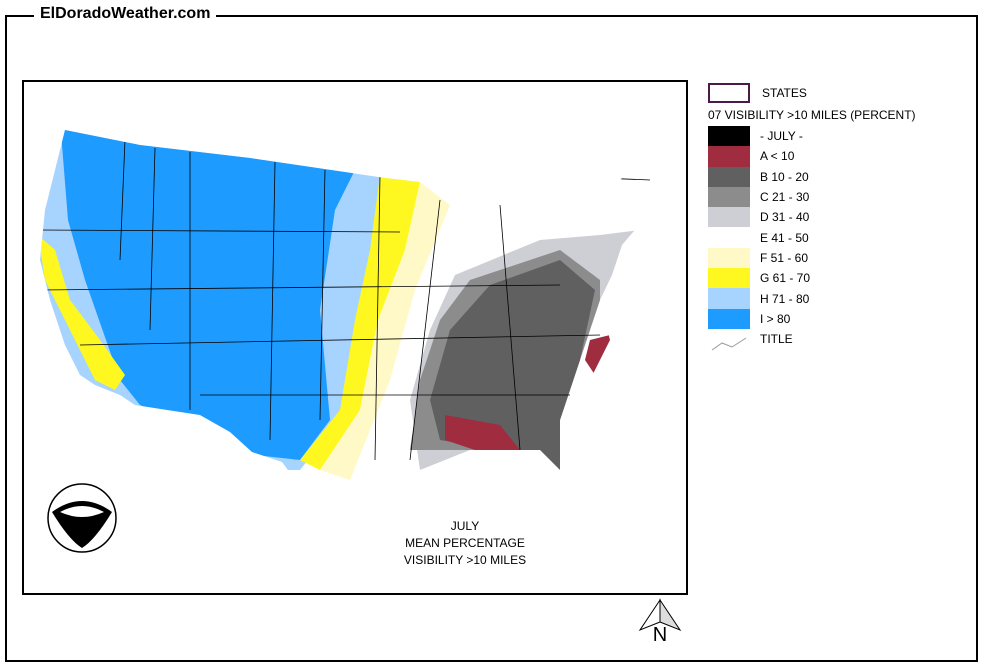 Image resolution: width=981 pixels, height=662 pixels. Describe the element at coordinates (776, 339) in the screenshot. I see `legend-title-label: TITLE` at that location.